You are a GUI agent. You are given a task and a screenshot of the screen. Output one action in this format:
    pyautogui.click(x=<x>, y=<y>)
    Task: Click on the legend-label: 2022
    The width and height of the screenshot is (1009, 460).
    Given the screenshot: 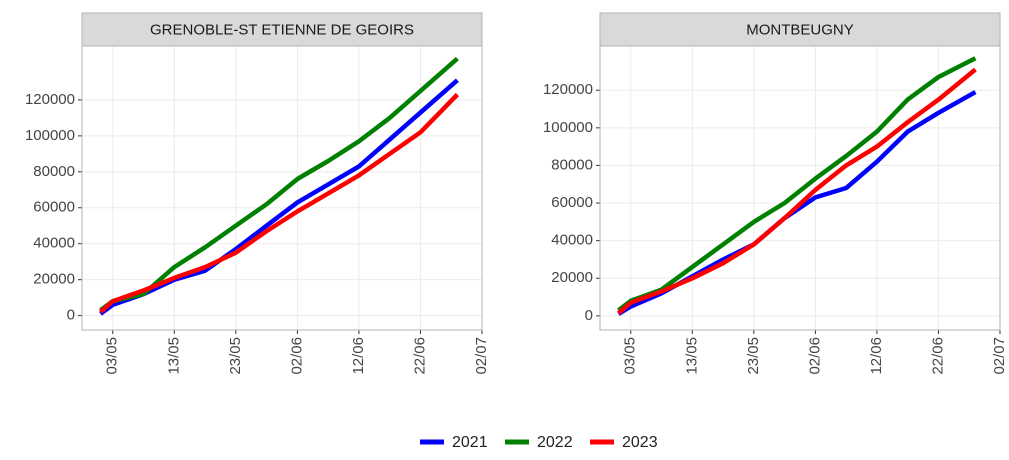 What is the action you would take?
    pyautogui.click(x=555, y=442)
    